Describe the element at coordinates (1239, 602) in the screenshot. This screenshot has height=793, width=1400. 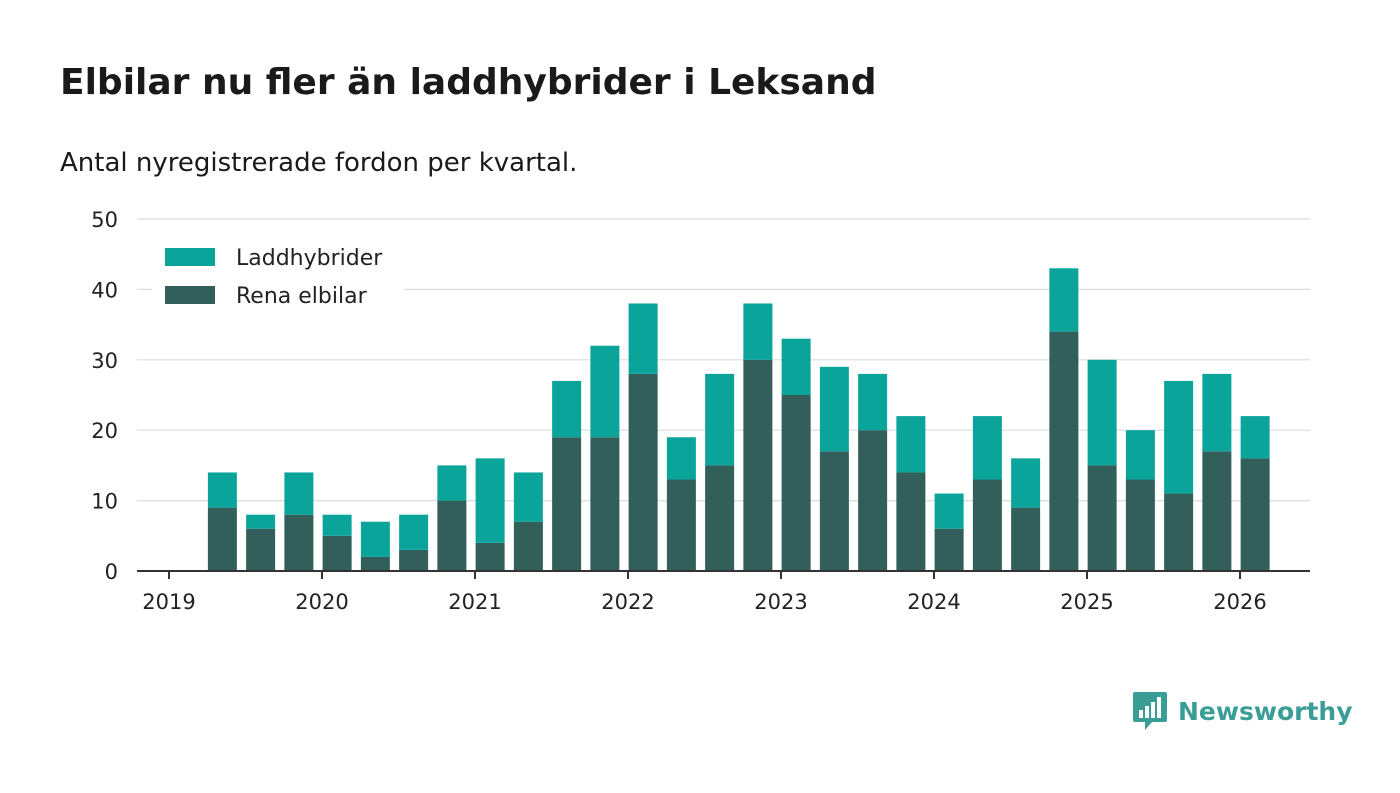
I see `x-tick-label: 2026` at that location.